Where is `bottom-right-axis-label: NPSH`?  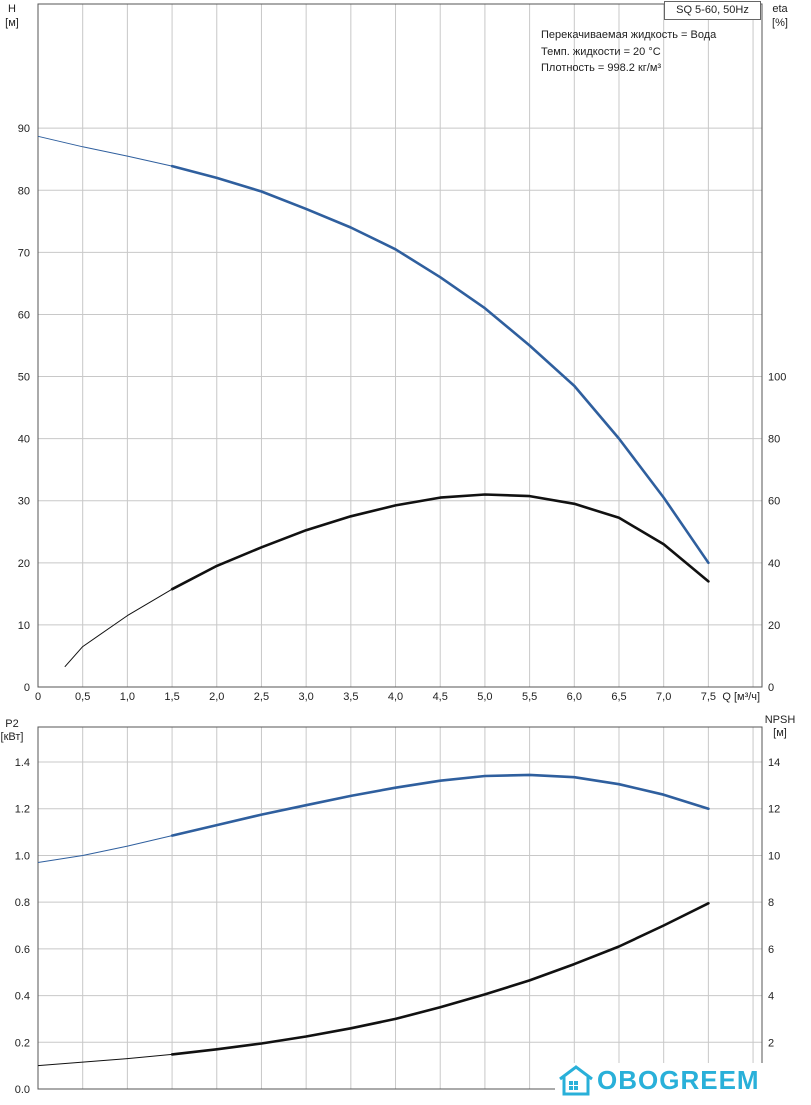
bottom-right-axis-label: NPSH is located at coordinates (780, 720).